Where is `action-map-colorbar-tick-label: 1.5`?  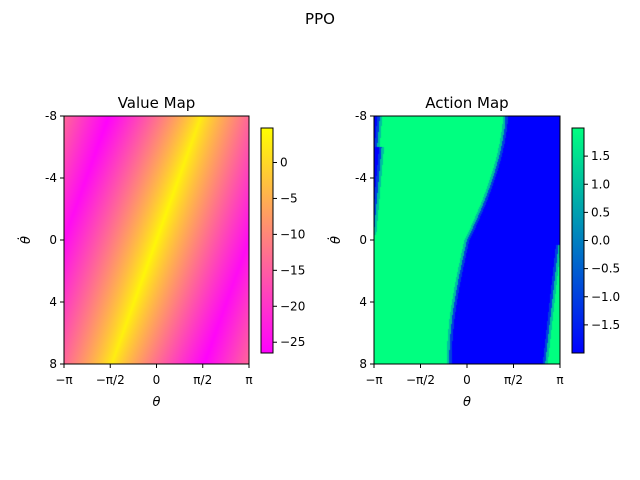
action-map-colorbar-tick-label: 1.5 is located at coordinates (600, 156).